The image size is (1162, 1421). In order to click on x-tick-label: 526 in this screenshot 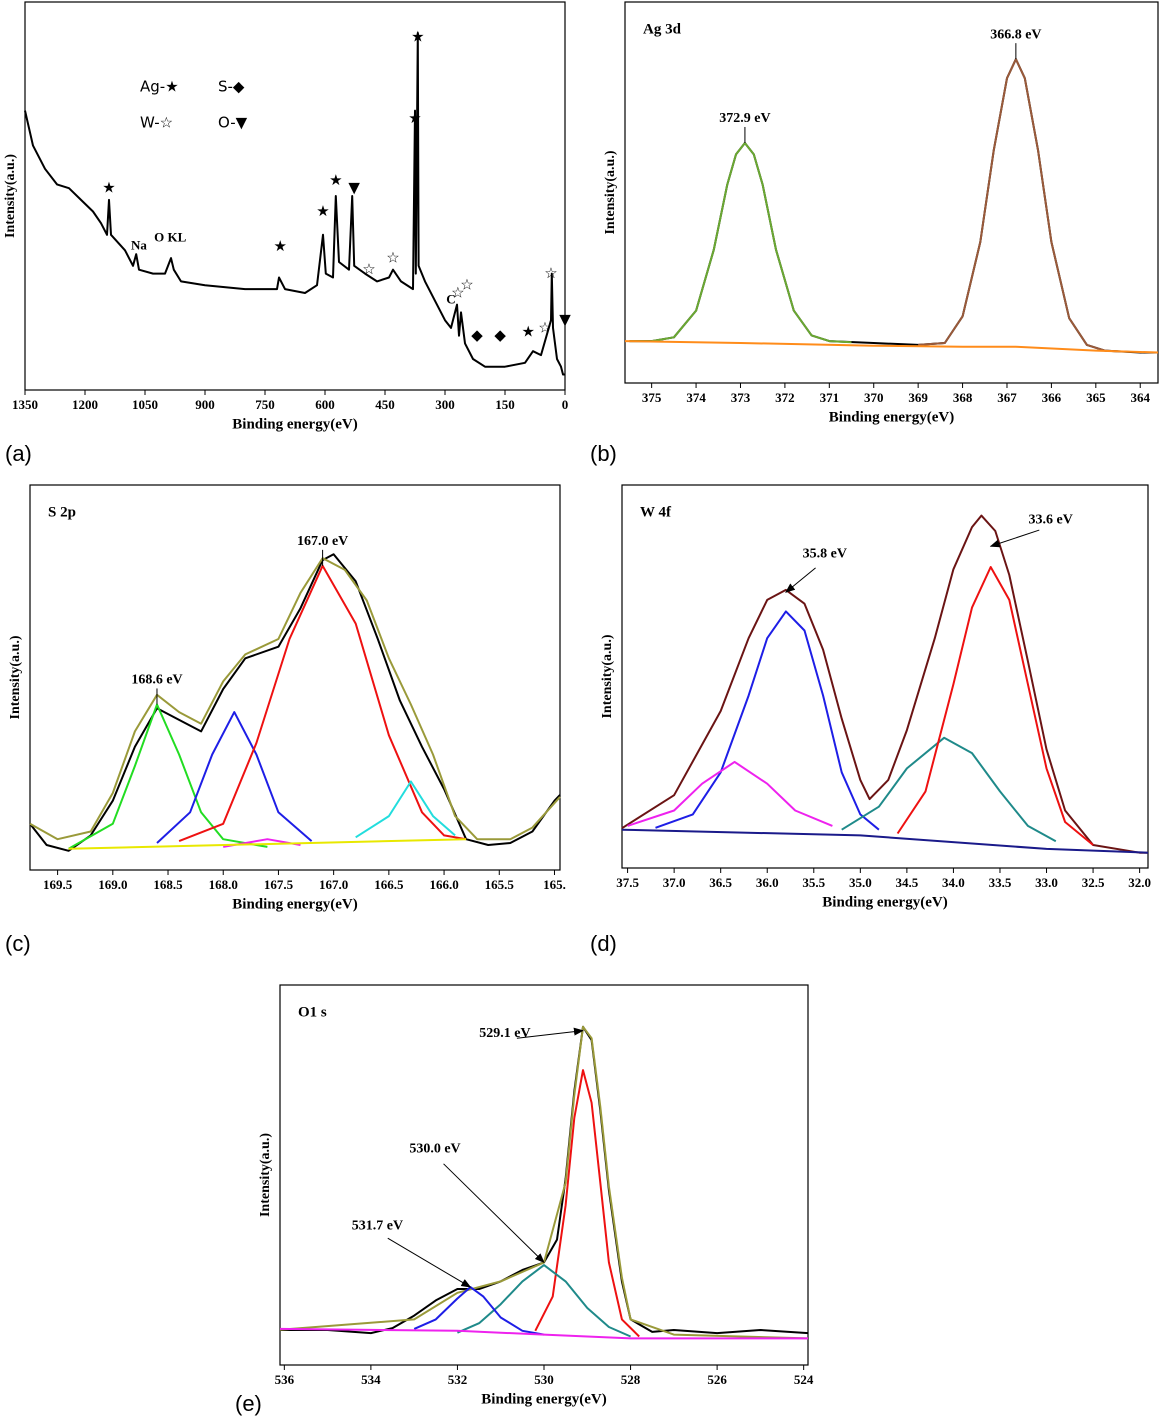, I will do `click(717, 1379)`.